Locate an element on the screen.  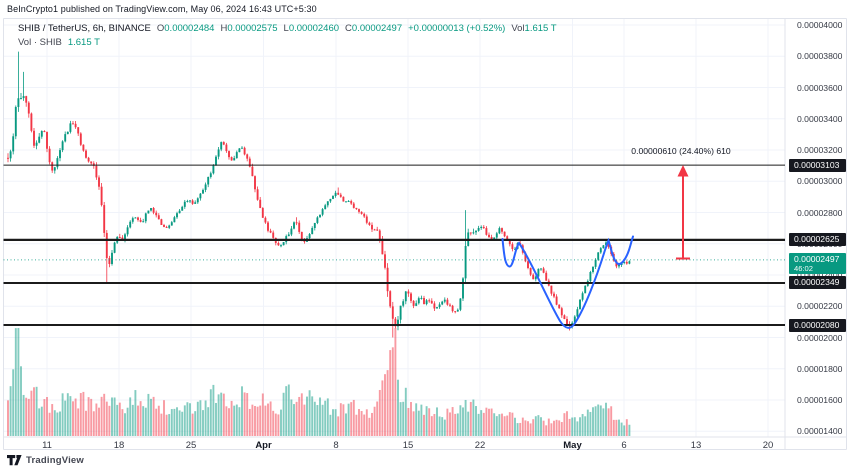
price-tick-label: 0.00003400 is located at coordinates (820, 118).